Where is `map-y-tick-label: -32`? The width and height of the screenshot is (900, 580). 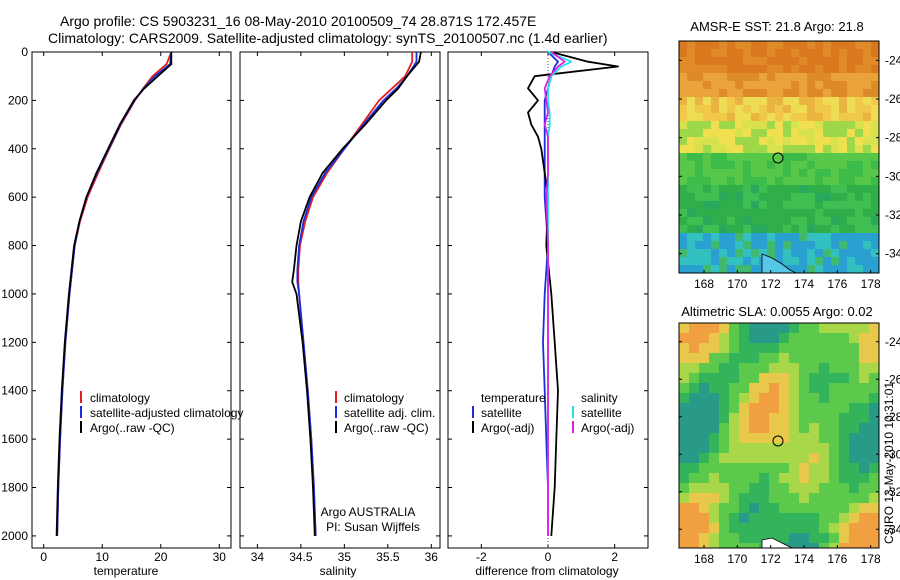
map-y-tick-label: -32 is located at coordinates (892, 492).